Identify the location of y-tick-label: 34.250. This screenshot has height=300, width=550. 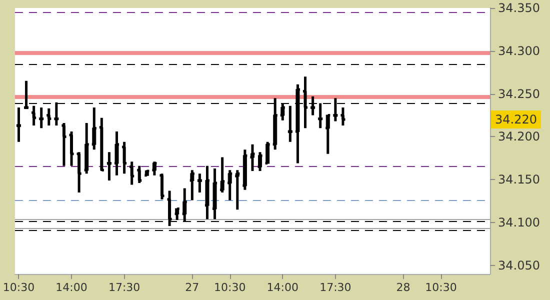
(519, 93).